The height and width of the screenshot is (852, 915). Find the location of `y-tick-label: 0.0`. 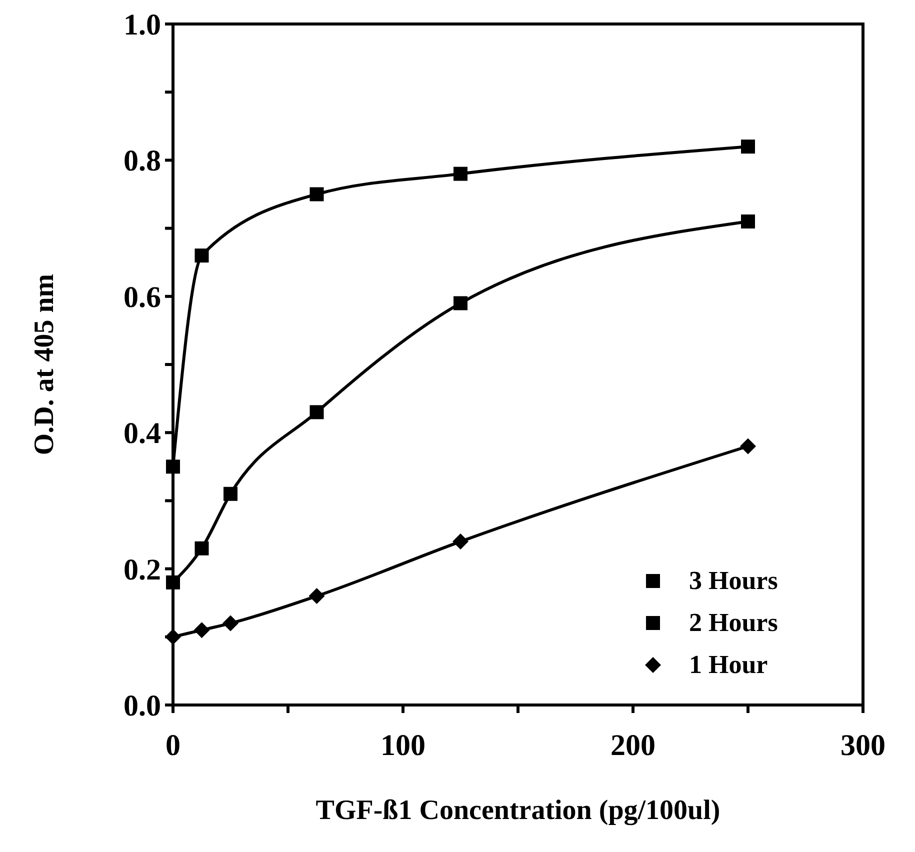

y-tick-label: 0.0 is located at coordinates (142, 706).